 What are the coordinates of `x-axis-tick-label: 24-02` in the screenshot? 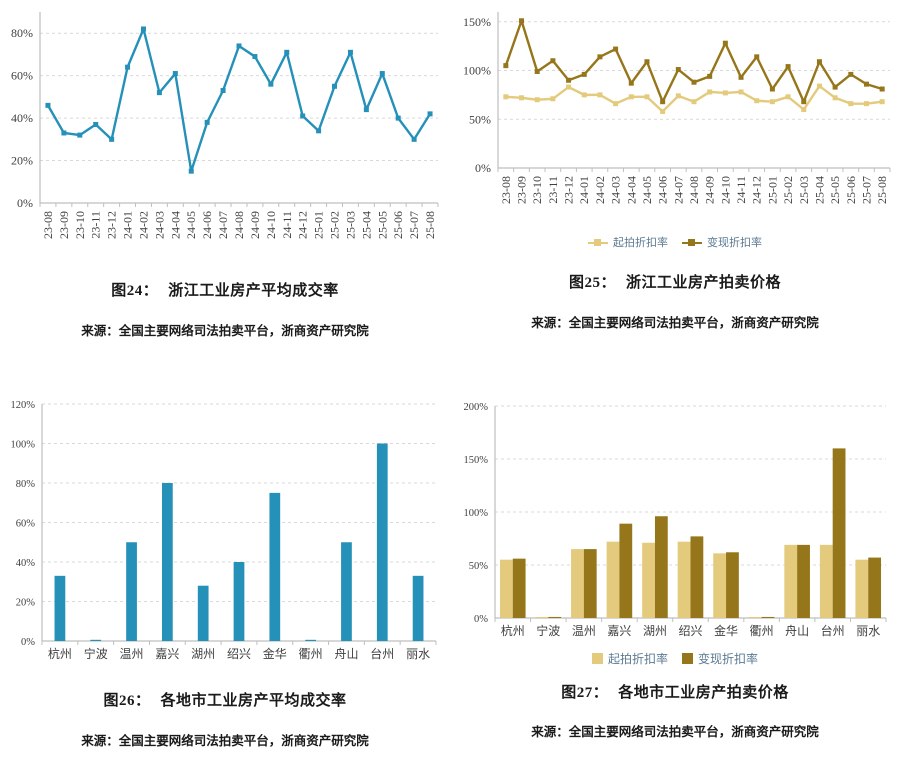 It's located at (600, 190).